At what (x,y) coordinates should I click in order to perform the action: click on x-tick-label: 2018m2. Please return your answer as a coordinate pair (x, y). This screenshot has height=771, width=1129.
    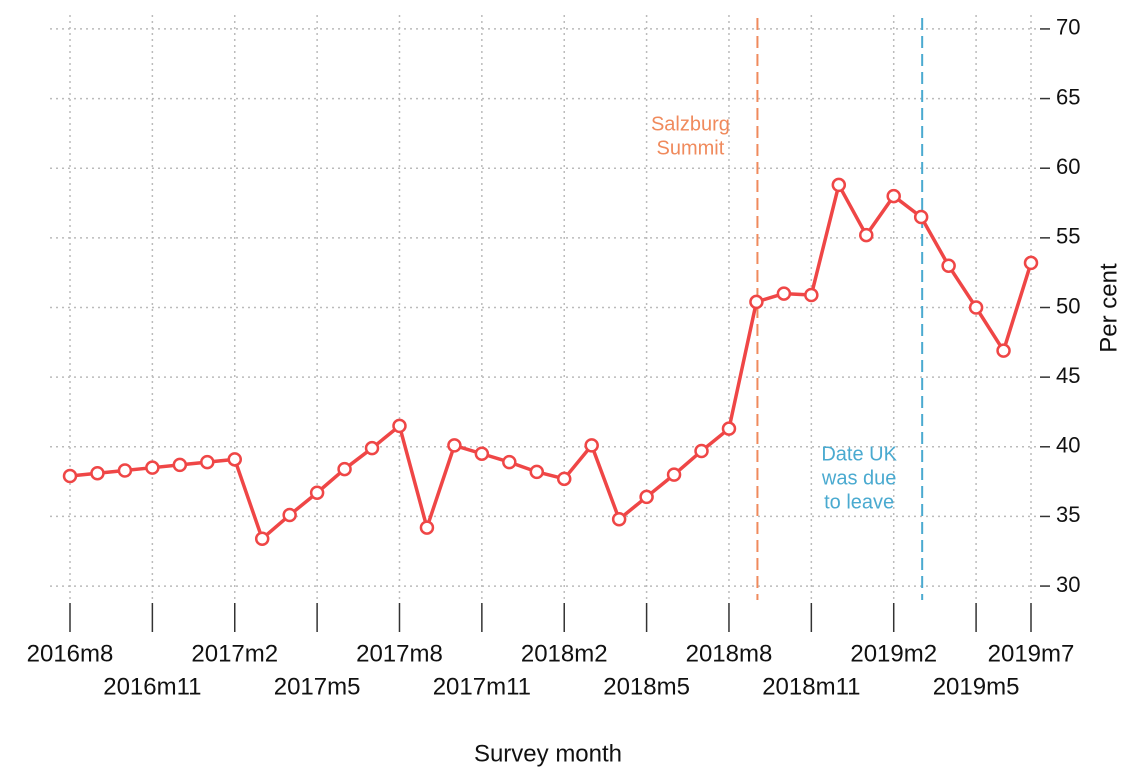
    Looking at the image, I should click on (564, 653).